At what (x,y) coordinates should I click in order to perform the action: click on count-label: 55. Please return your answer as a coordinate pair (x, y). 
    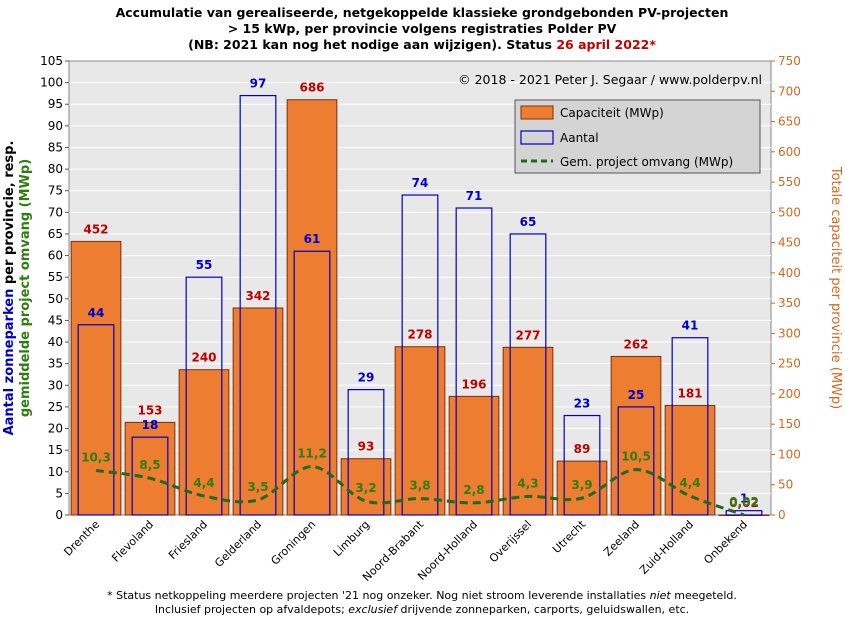
    Looking at the image, I should click on (204, 265).